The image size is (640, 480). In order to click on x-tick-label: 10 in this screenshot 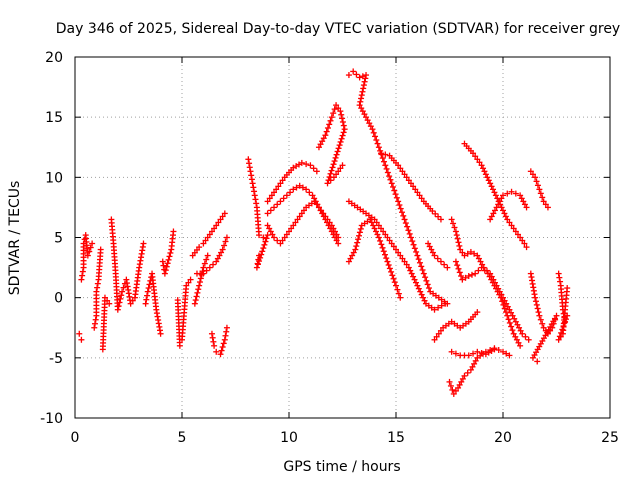, I will do `click(289, 438)`.